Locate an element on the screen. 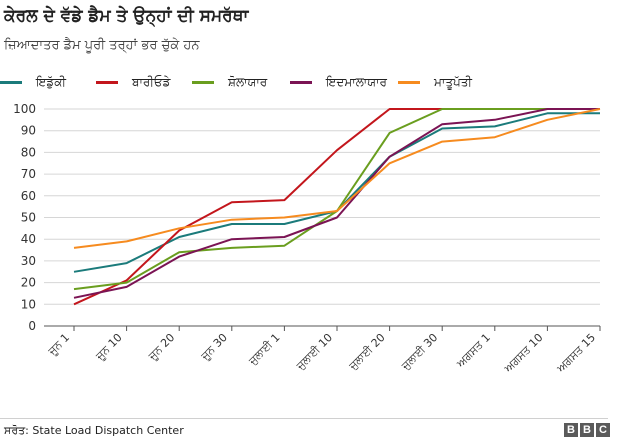  x-tick-label: ਜੂਨ 1 is located at coordinates (58, 344).